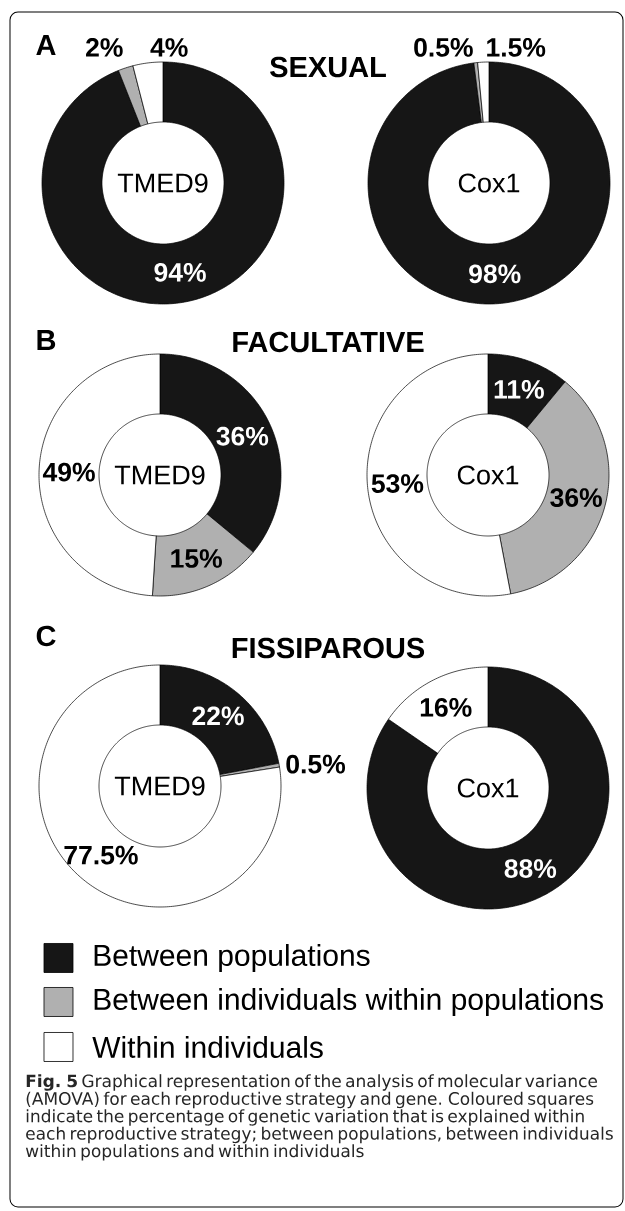 The image size is (625, 1211). What do you see at coordinates (319, 1117) in the screenshot?
I see `text: Fig. 5 Graphical representation of the analysis of molecular variance (AMOVA) for each reproductive strategy and gene. Coloured squares indicate the percentage of genetic variation that is explained within each reproductive strategy; between populations, between individuals within populations and within individuals` at bounding box center [319, 1117].